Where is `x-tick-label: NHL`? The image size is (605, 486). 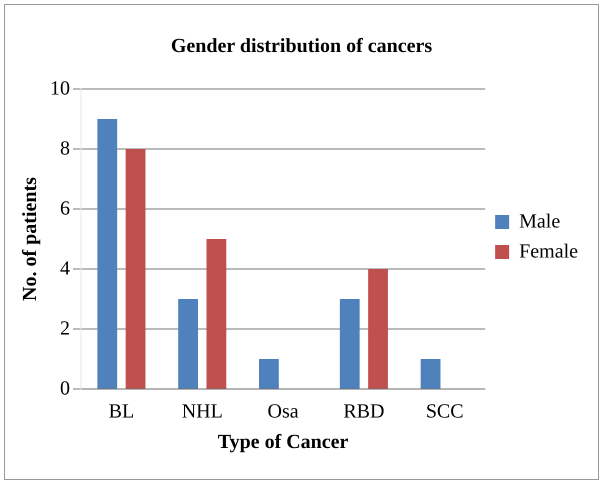 x-tick-label: NHL is located at coordinates (202, 411).